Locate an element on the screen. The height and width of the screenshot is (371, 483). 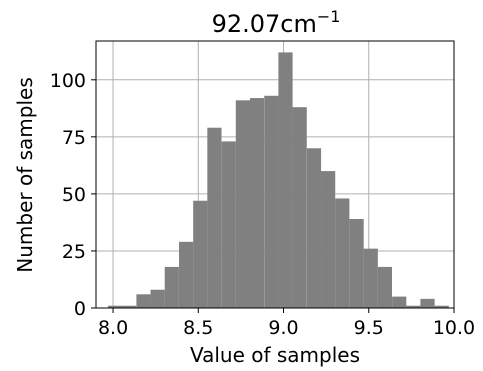
y-axis-ticks: 0 25 50 75 100 is located at coordinates (73, 195).